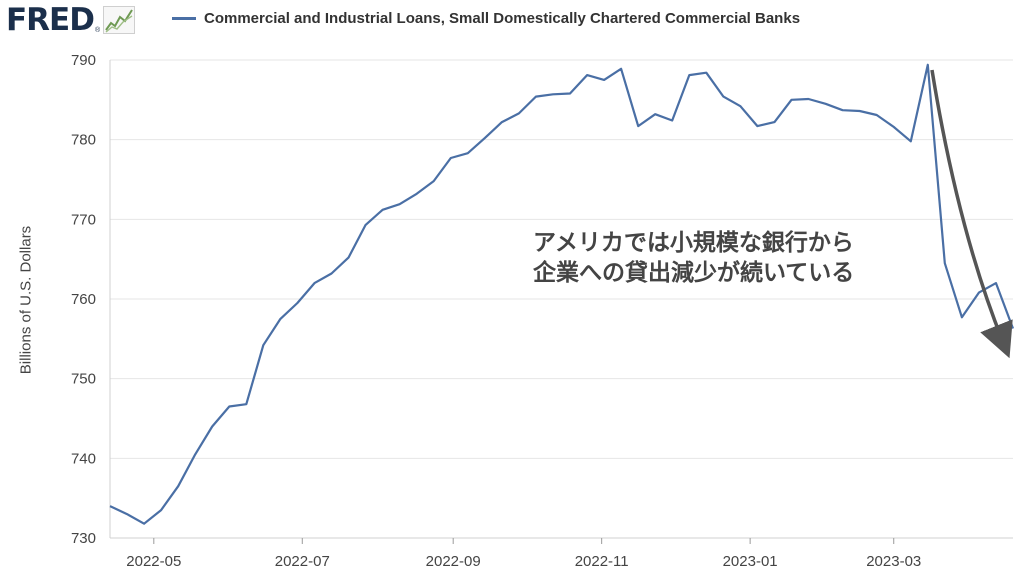  I want to click on x-tick-label: 2022-07, so click(302, 561).